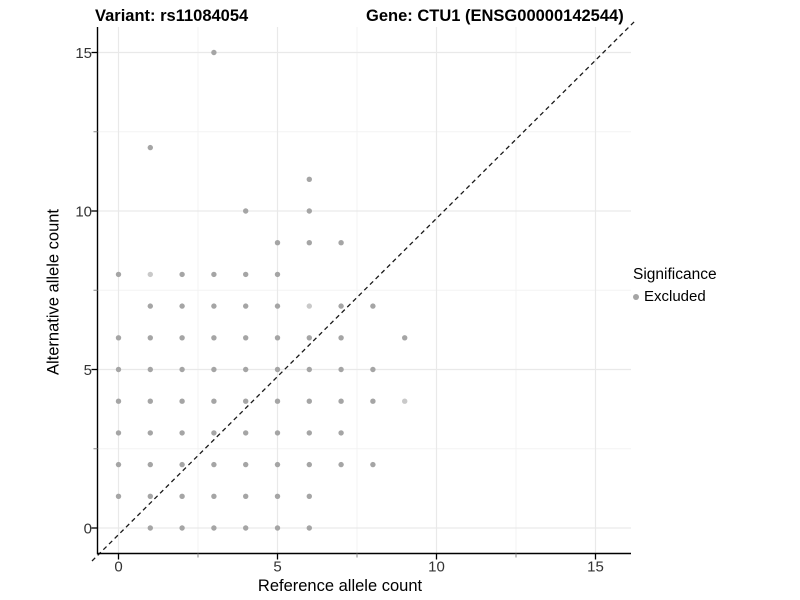 The height and width of the screenshot is (600, 800). I want to click on gene-title: Gene: CTU1 (ENSG00000142544), so click(495, 16).